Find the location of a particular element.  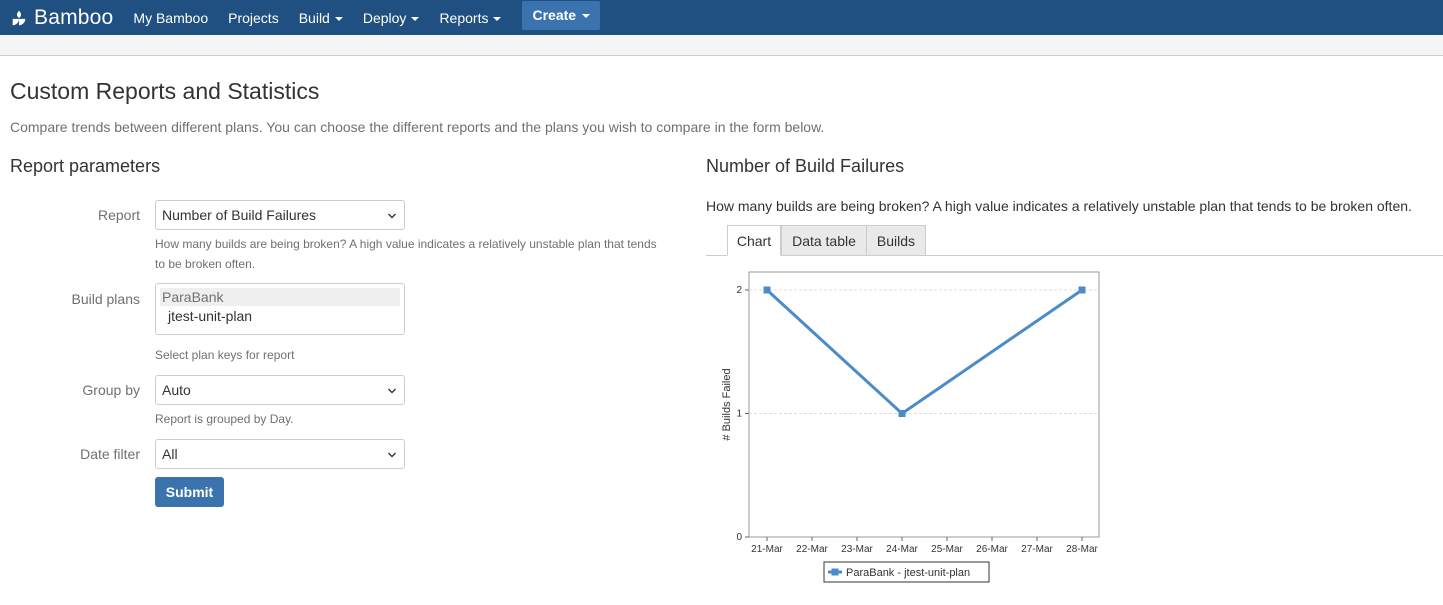

tab-builds: Builds is located at coordinates (896, 240).